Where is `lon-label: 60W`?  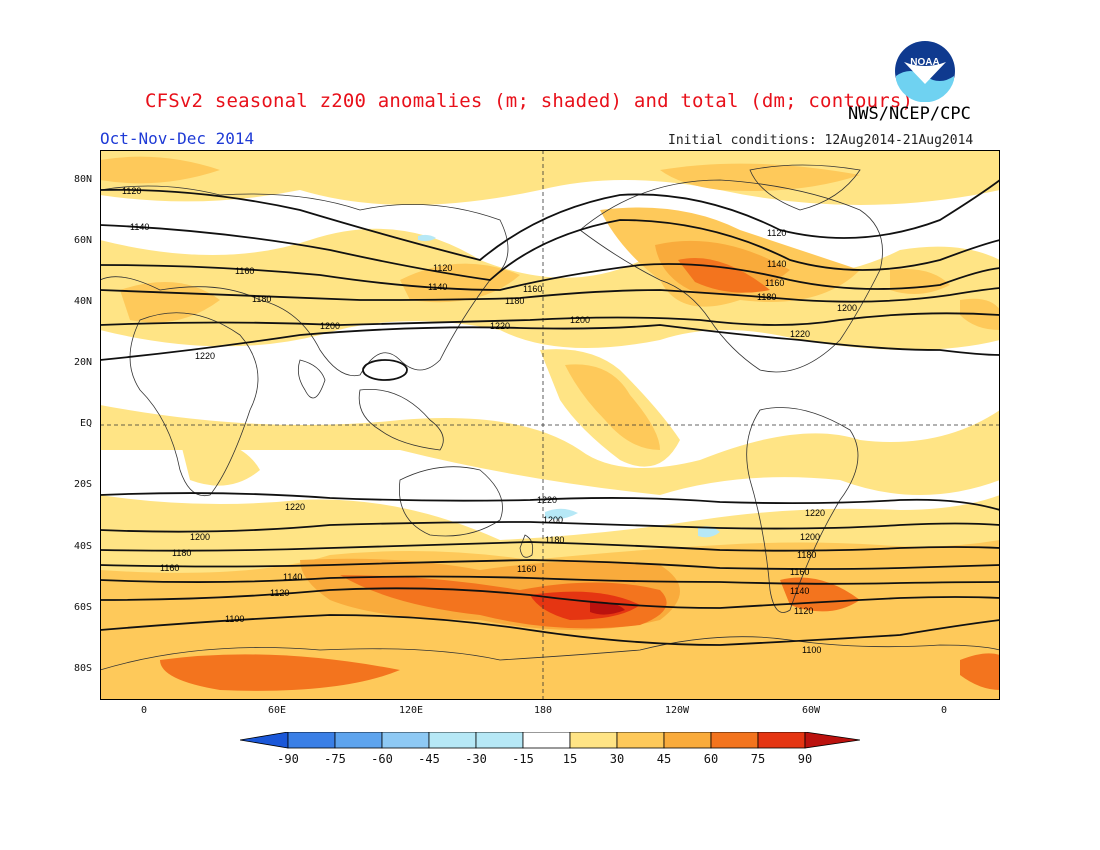 lon-label: 60W is located at coordinates (811, 710).